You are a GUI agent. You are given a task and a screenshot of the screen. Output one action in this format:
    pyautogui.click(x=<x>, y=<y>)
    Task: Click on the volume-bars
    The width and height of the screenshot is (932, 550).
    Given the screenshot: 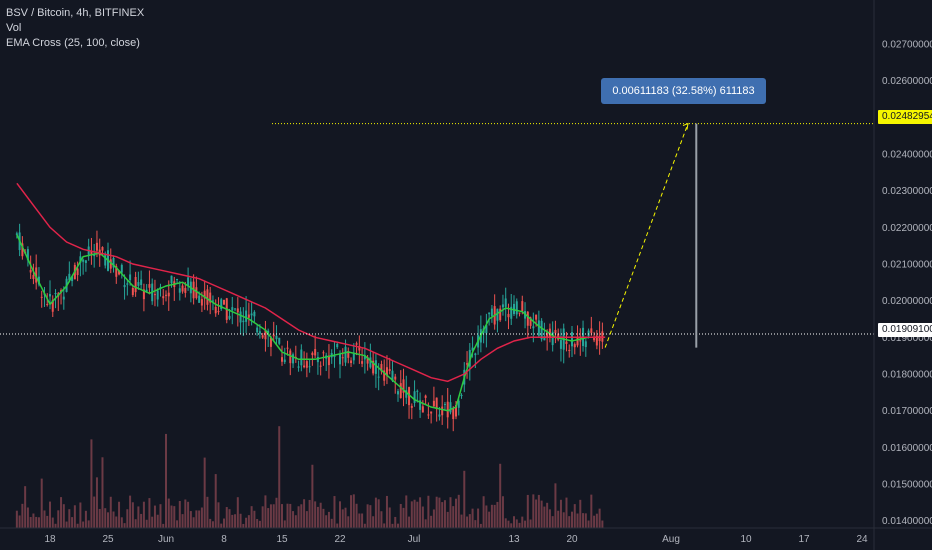 What is the action you would take?
    pyautogui.click(x=309, y=477)
    